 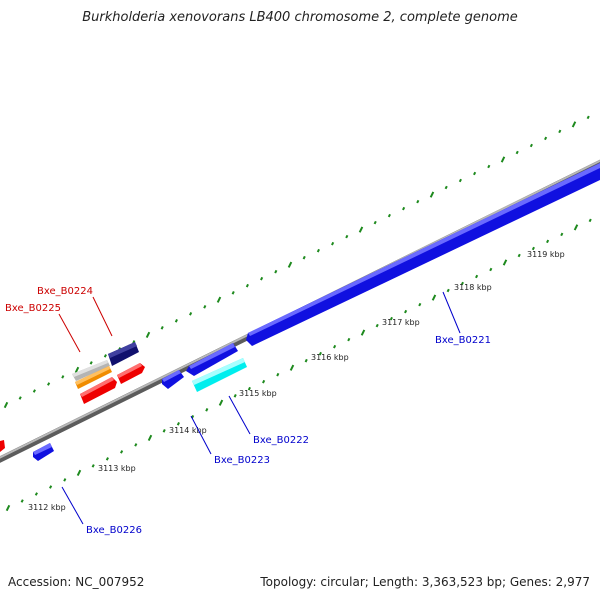 What do you see at coordinates (123, 354) in the screenshot?
I see `gene-bxe-b0224` at bounding box center [123, 354].